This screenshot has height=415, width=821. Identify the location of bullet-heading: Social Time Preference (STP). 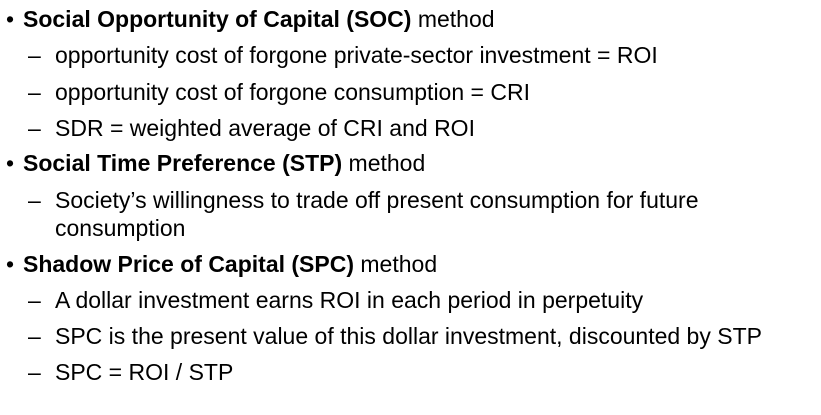
(183, 163).